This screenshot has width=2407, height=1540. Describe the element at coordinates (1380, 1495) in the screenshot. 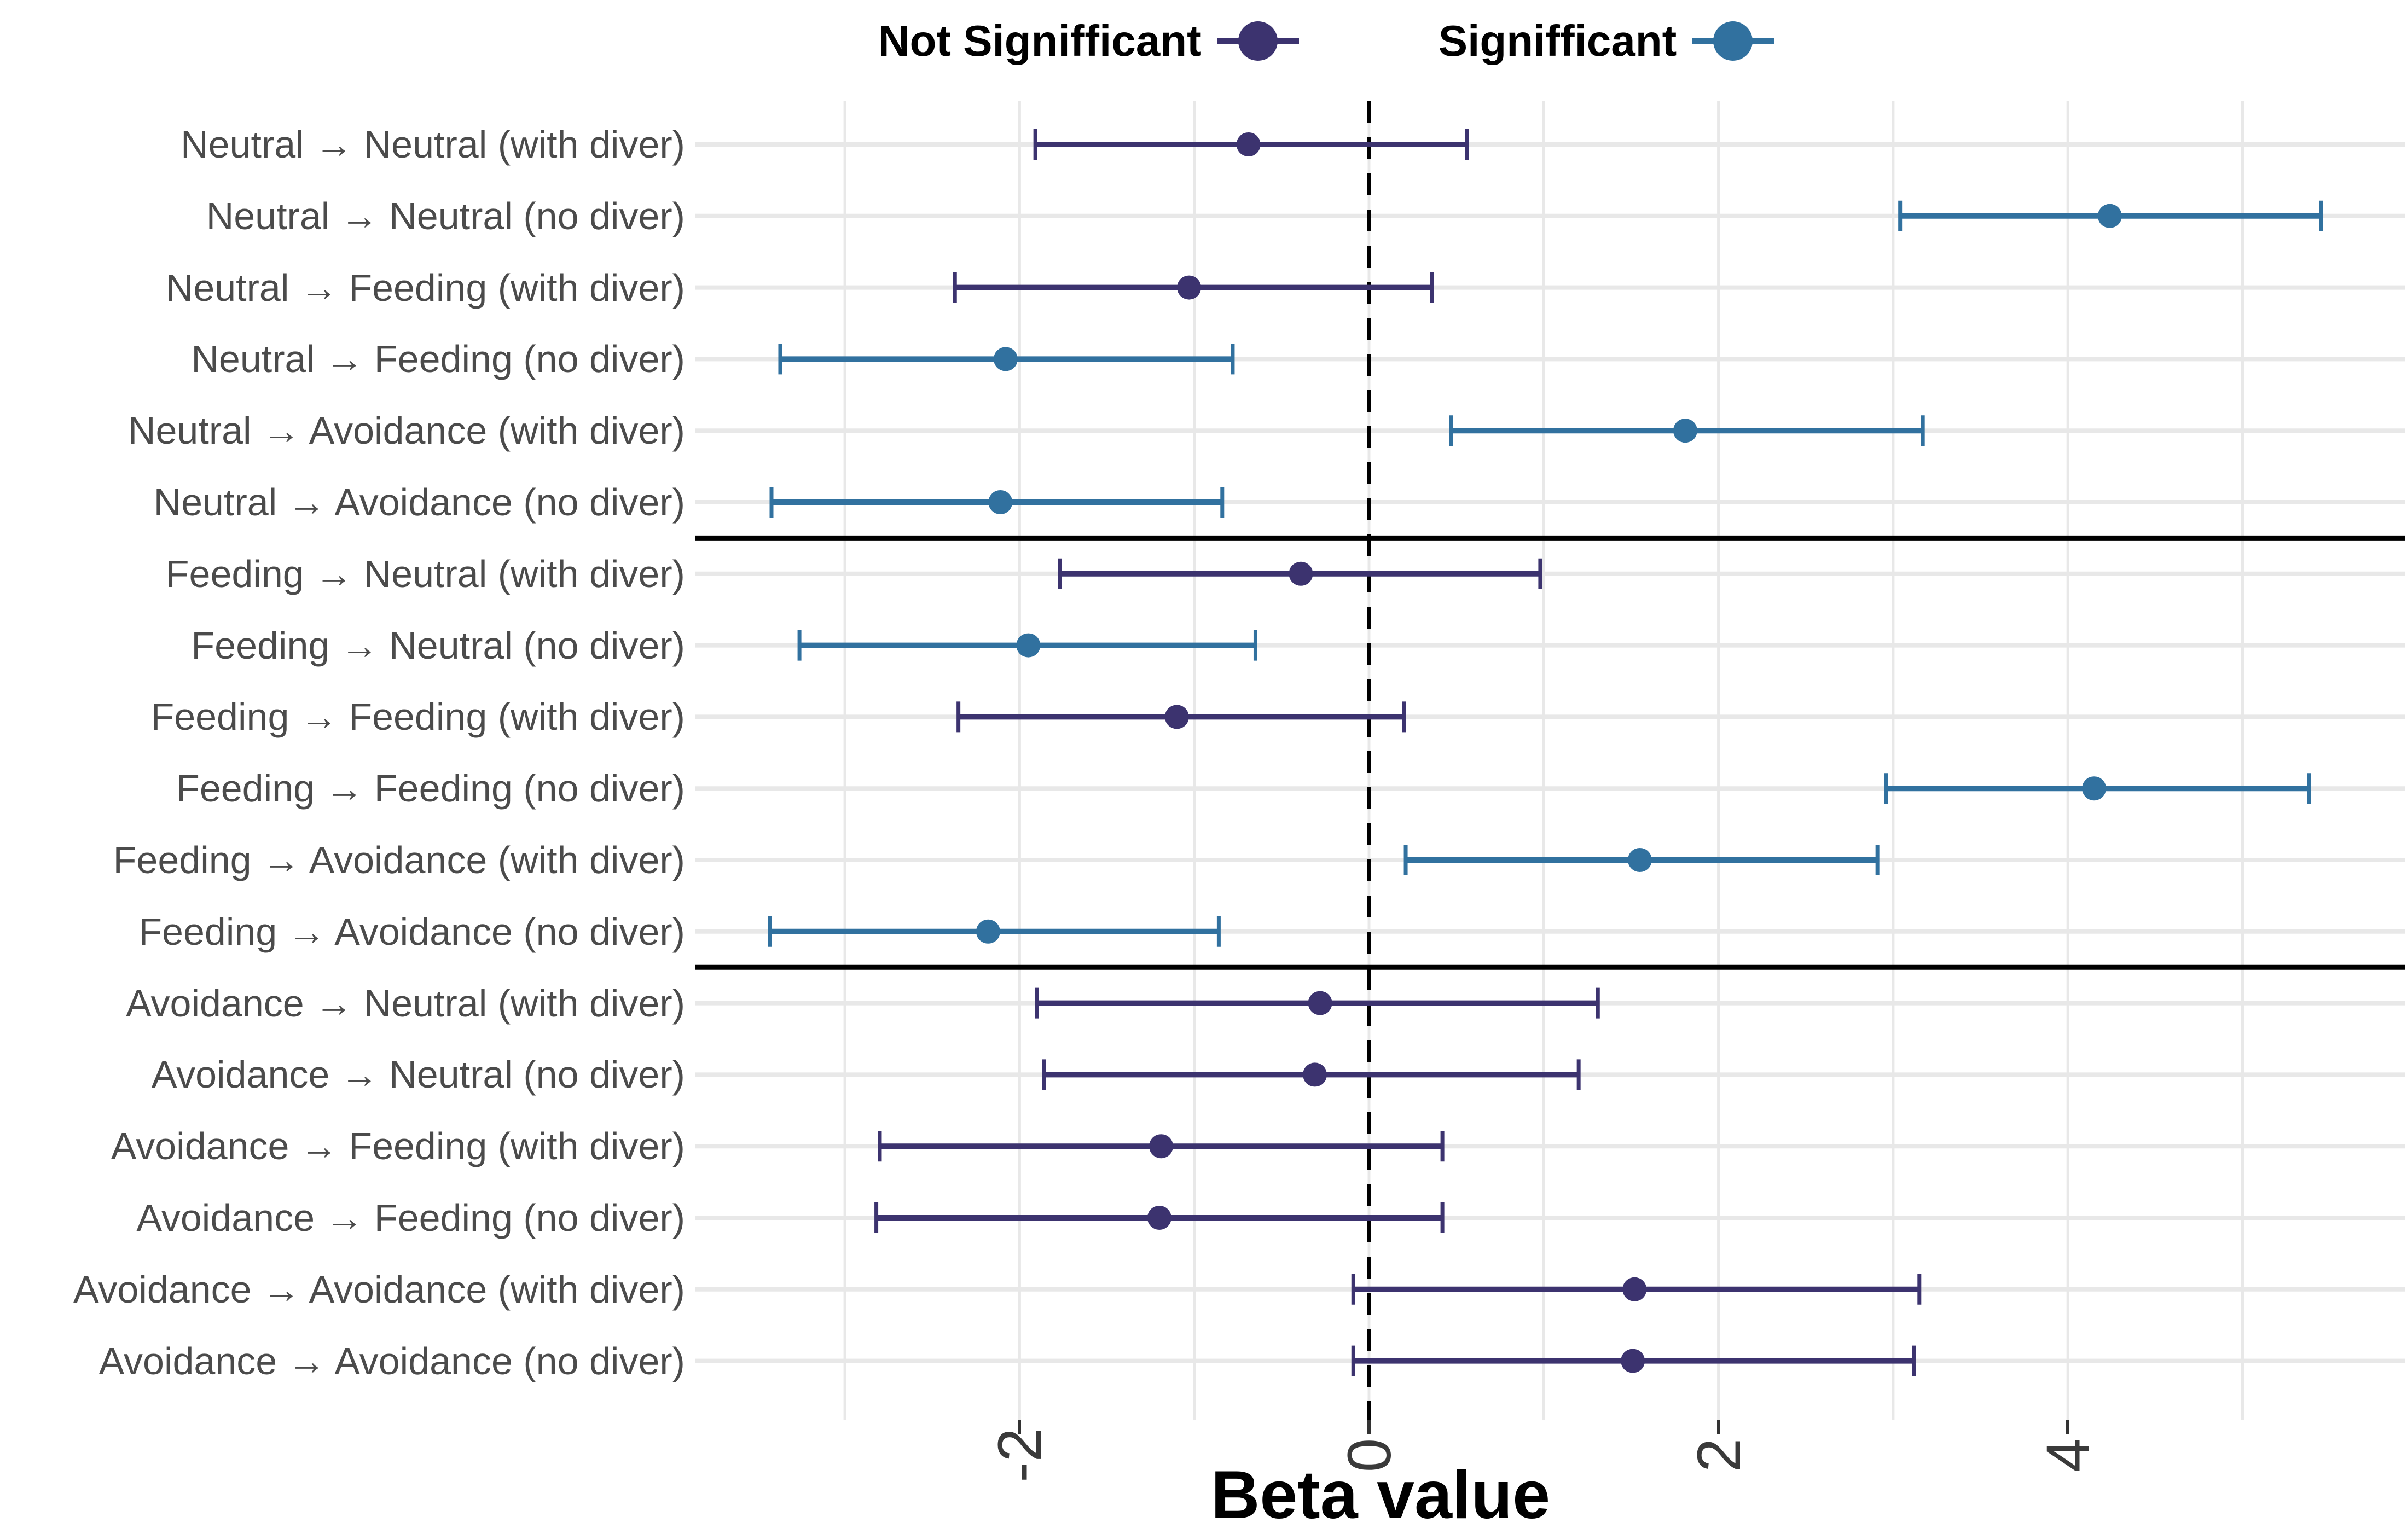

I see `x-axis-title: Beta value` at that location.